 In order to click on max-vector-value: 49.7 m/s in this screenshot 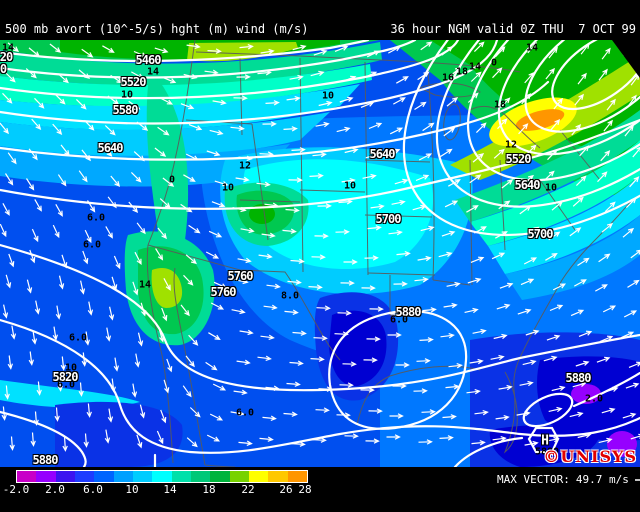, I will do `click(602, 479)`.